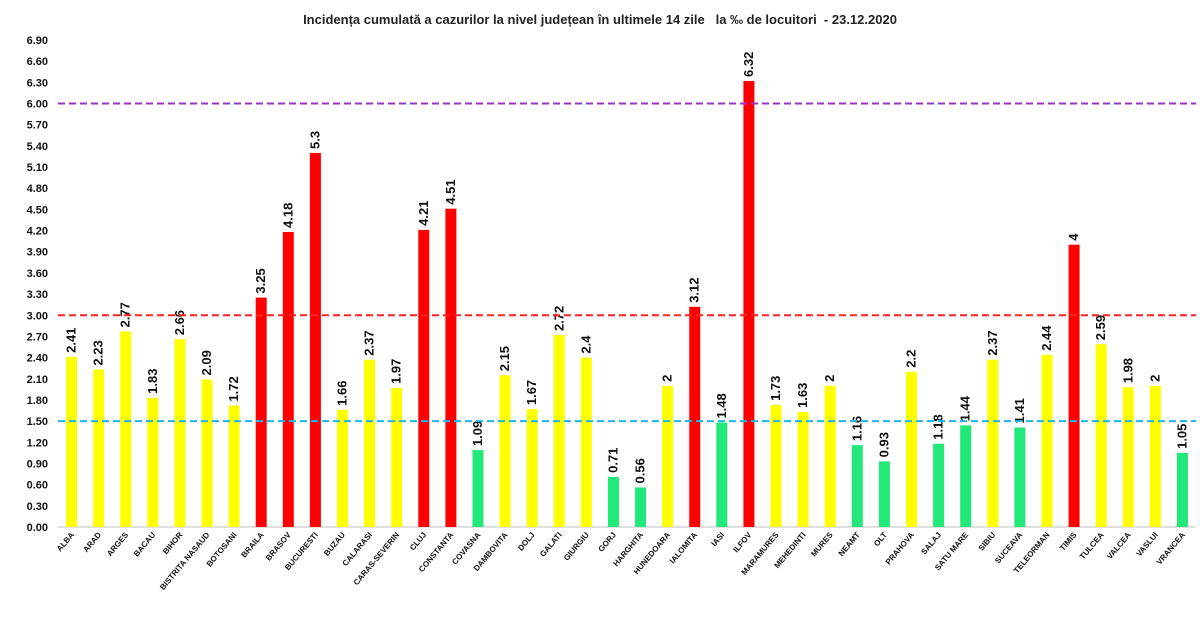 Image resolution: width=1200 pixels, height=626 pixels. I want to click on data-label: 1.41, so click(1019, 410).